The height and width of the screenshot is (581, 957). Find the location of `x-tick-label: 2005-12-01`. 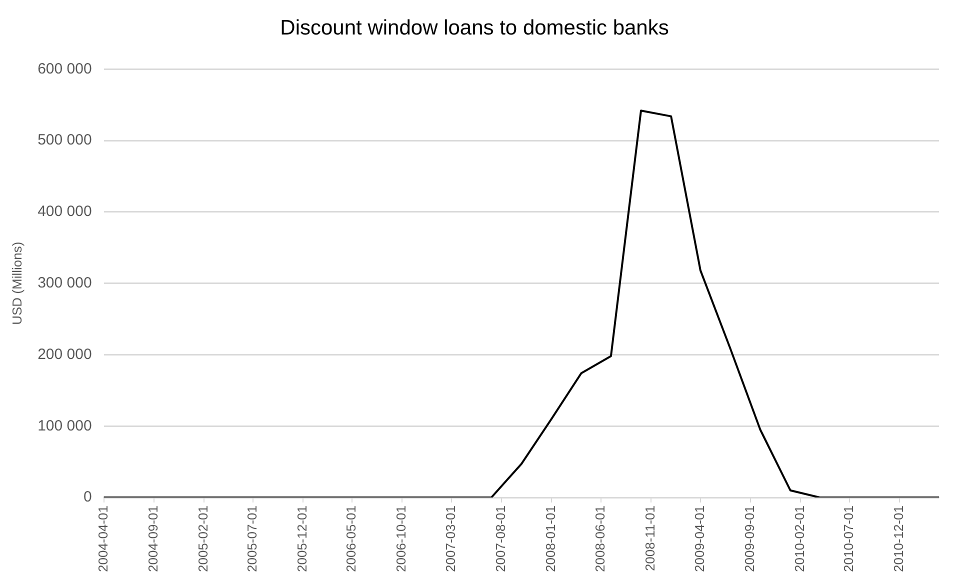

x-tick-label: 2005-12-01 is located at coordinates (302, 539).